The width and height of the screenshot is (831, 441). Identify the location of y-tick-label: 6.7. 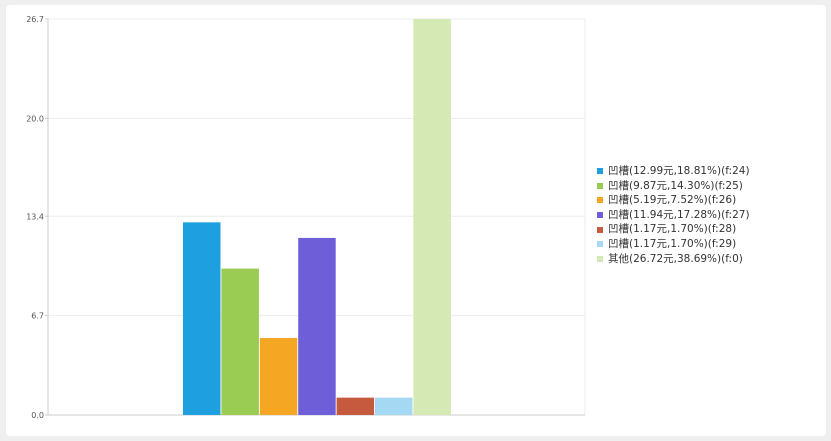
(37, 316).